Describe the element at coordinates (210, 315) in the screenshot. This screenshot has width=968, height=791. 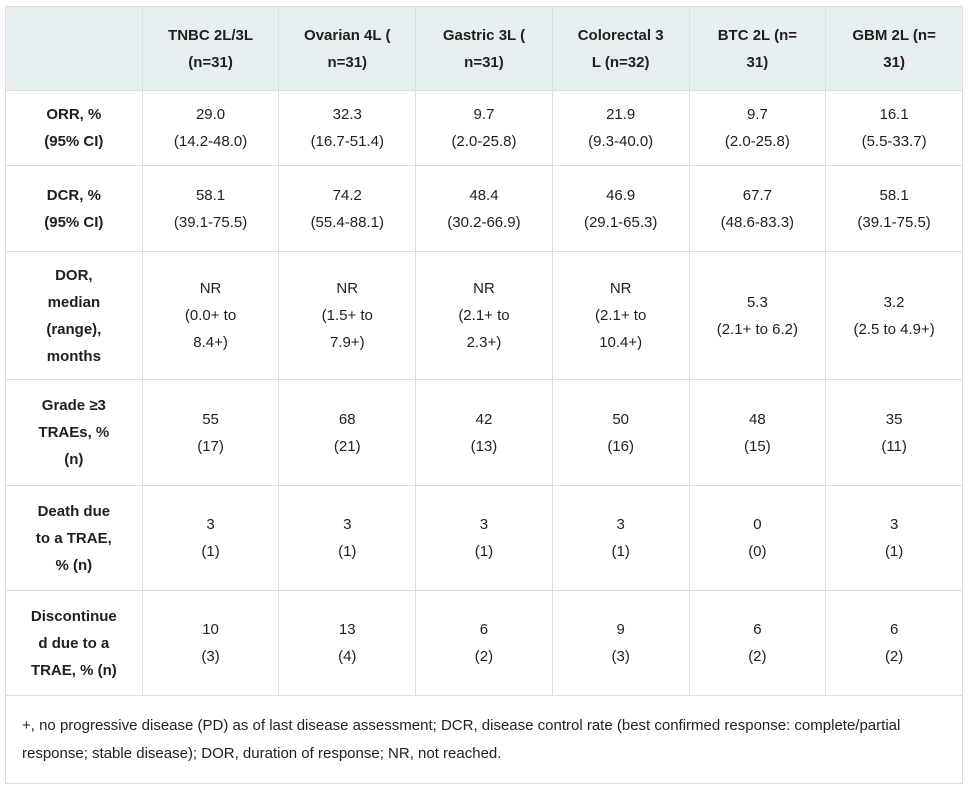
I see `data-cell: NR (0.0+ to 8.4+)` at that location.